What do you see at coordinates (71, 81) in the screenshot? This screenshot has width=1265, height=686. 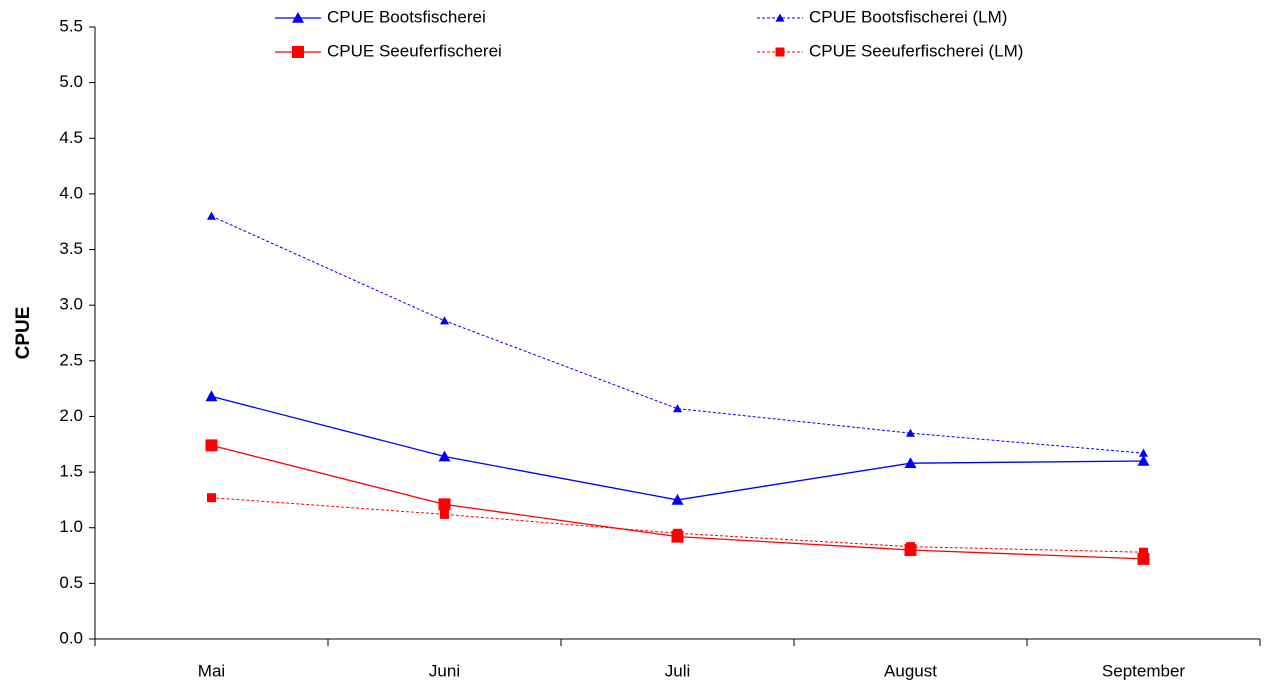 I see `y-tick-label: 5.0` at bounding box center [71, 81].